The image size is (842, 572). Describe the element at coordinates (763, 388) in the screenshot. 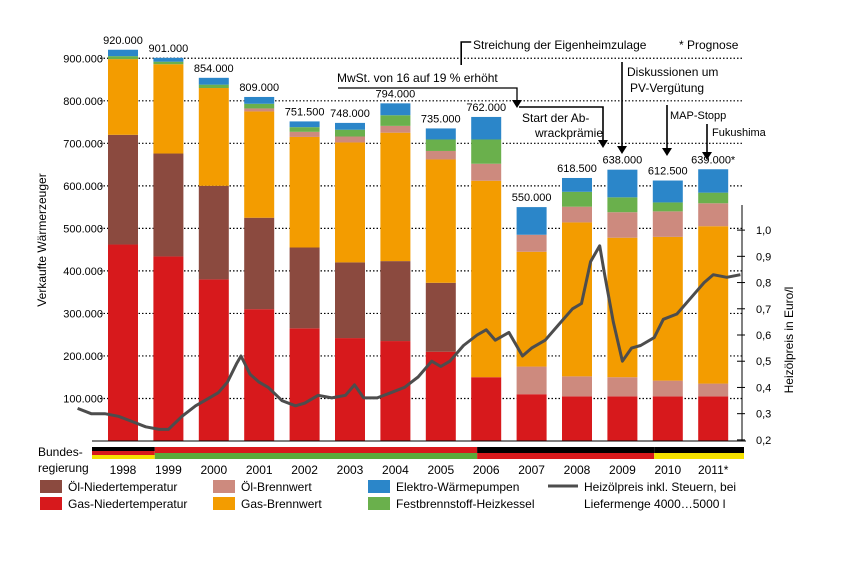

I see `y2-tick-label: 0,4` at that location.